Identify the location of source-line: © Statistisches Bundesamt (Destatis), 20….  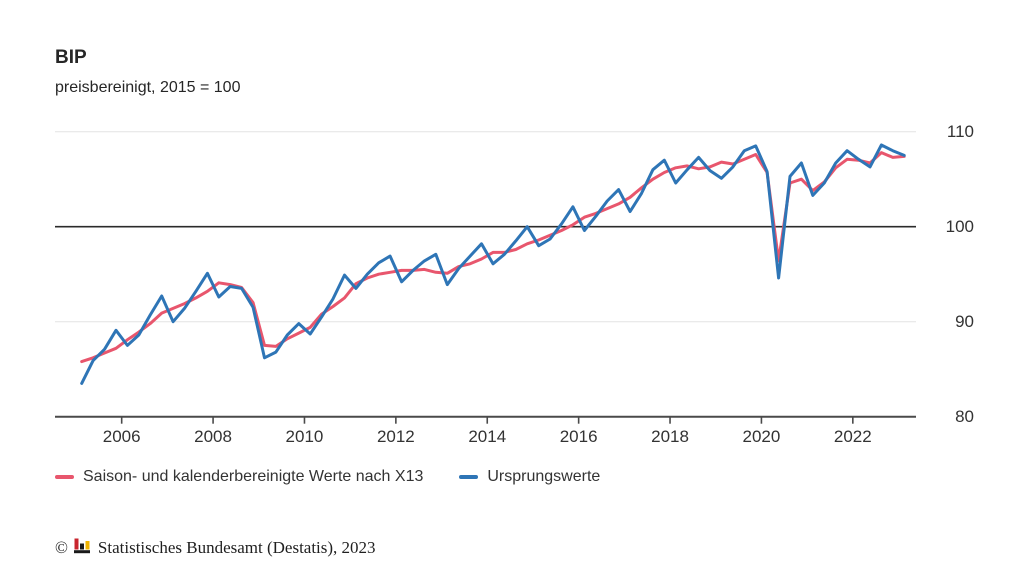
(215, 548).